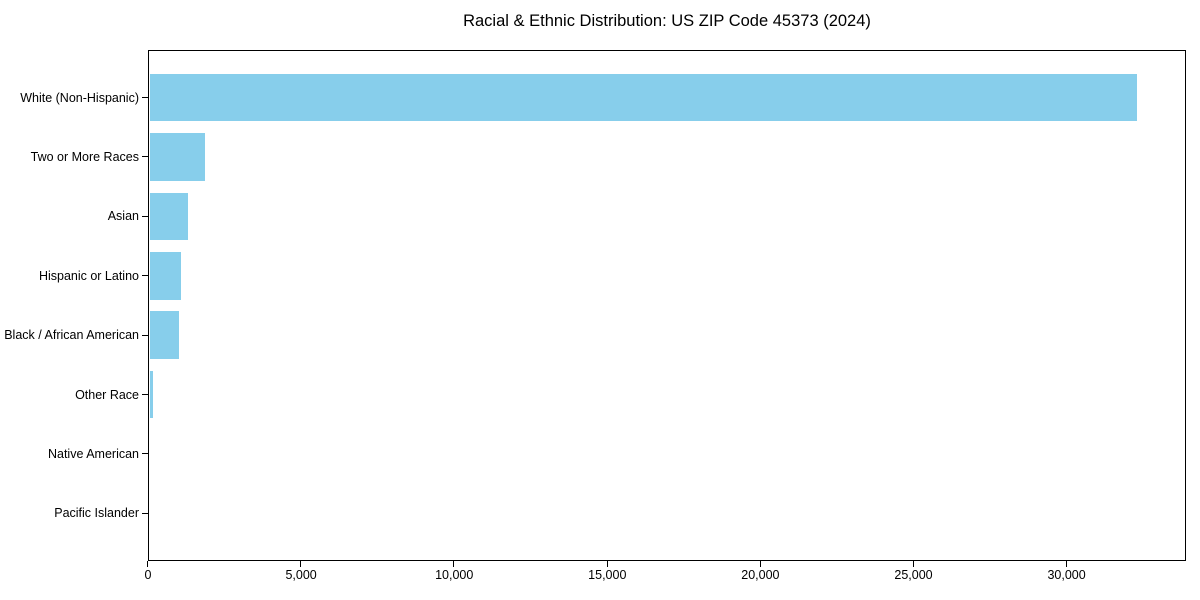 The height and width of the screenshot is (600, 1200). What do you see at coordinates (913, 575) in the screenshot?
I see `x-tick-label: 25,000` at bounding box center [913, 575].